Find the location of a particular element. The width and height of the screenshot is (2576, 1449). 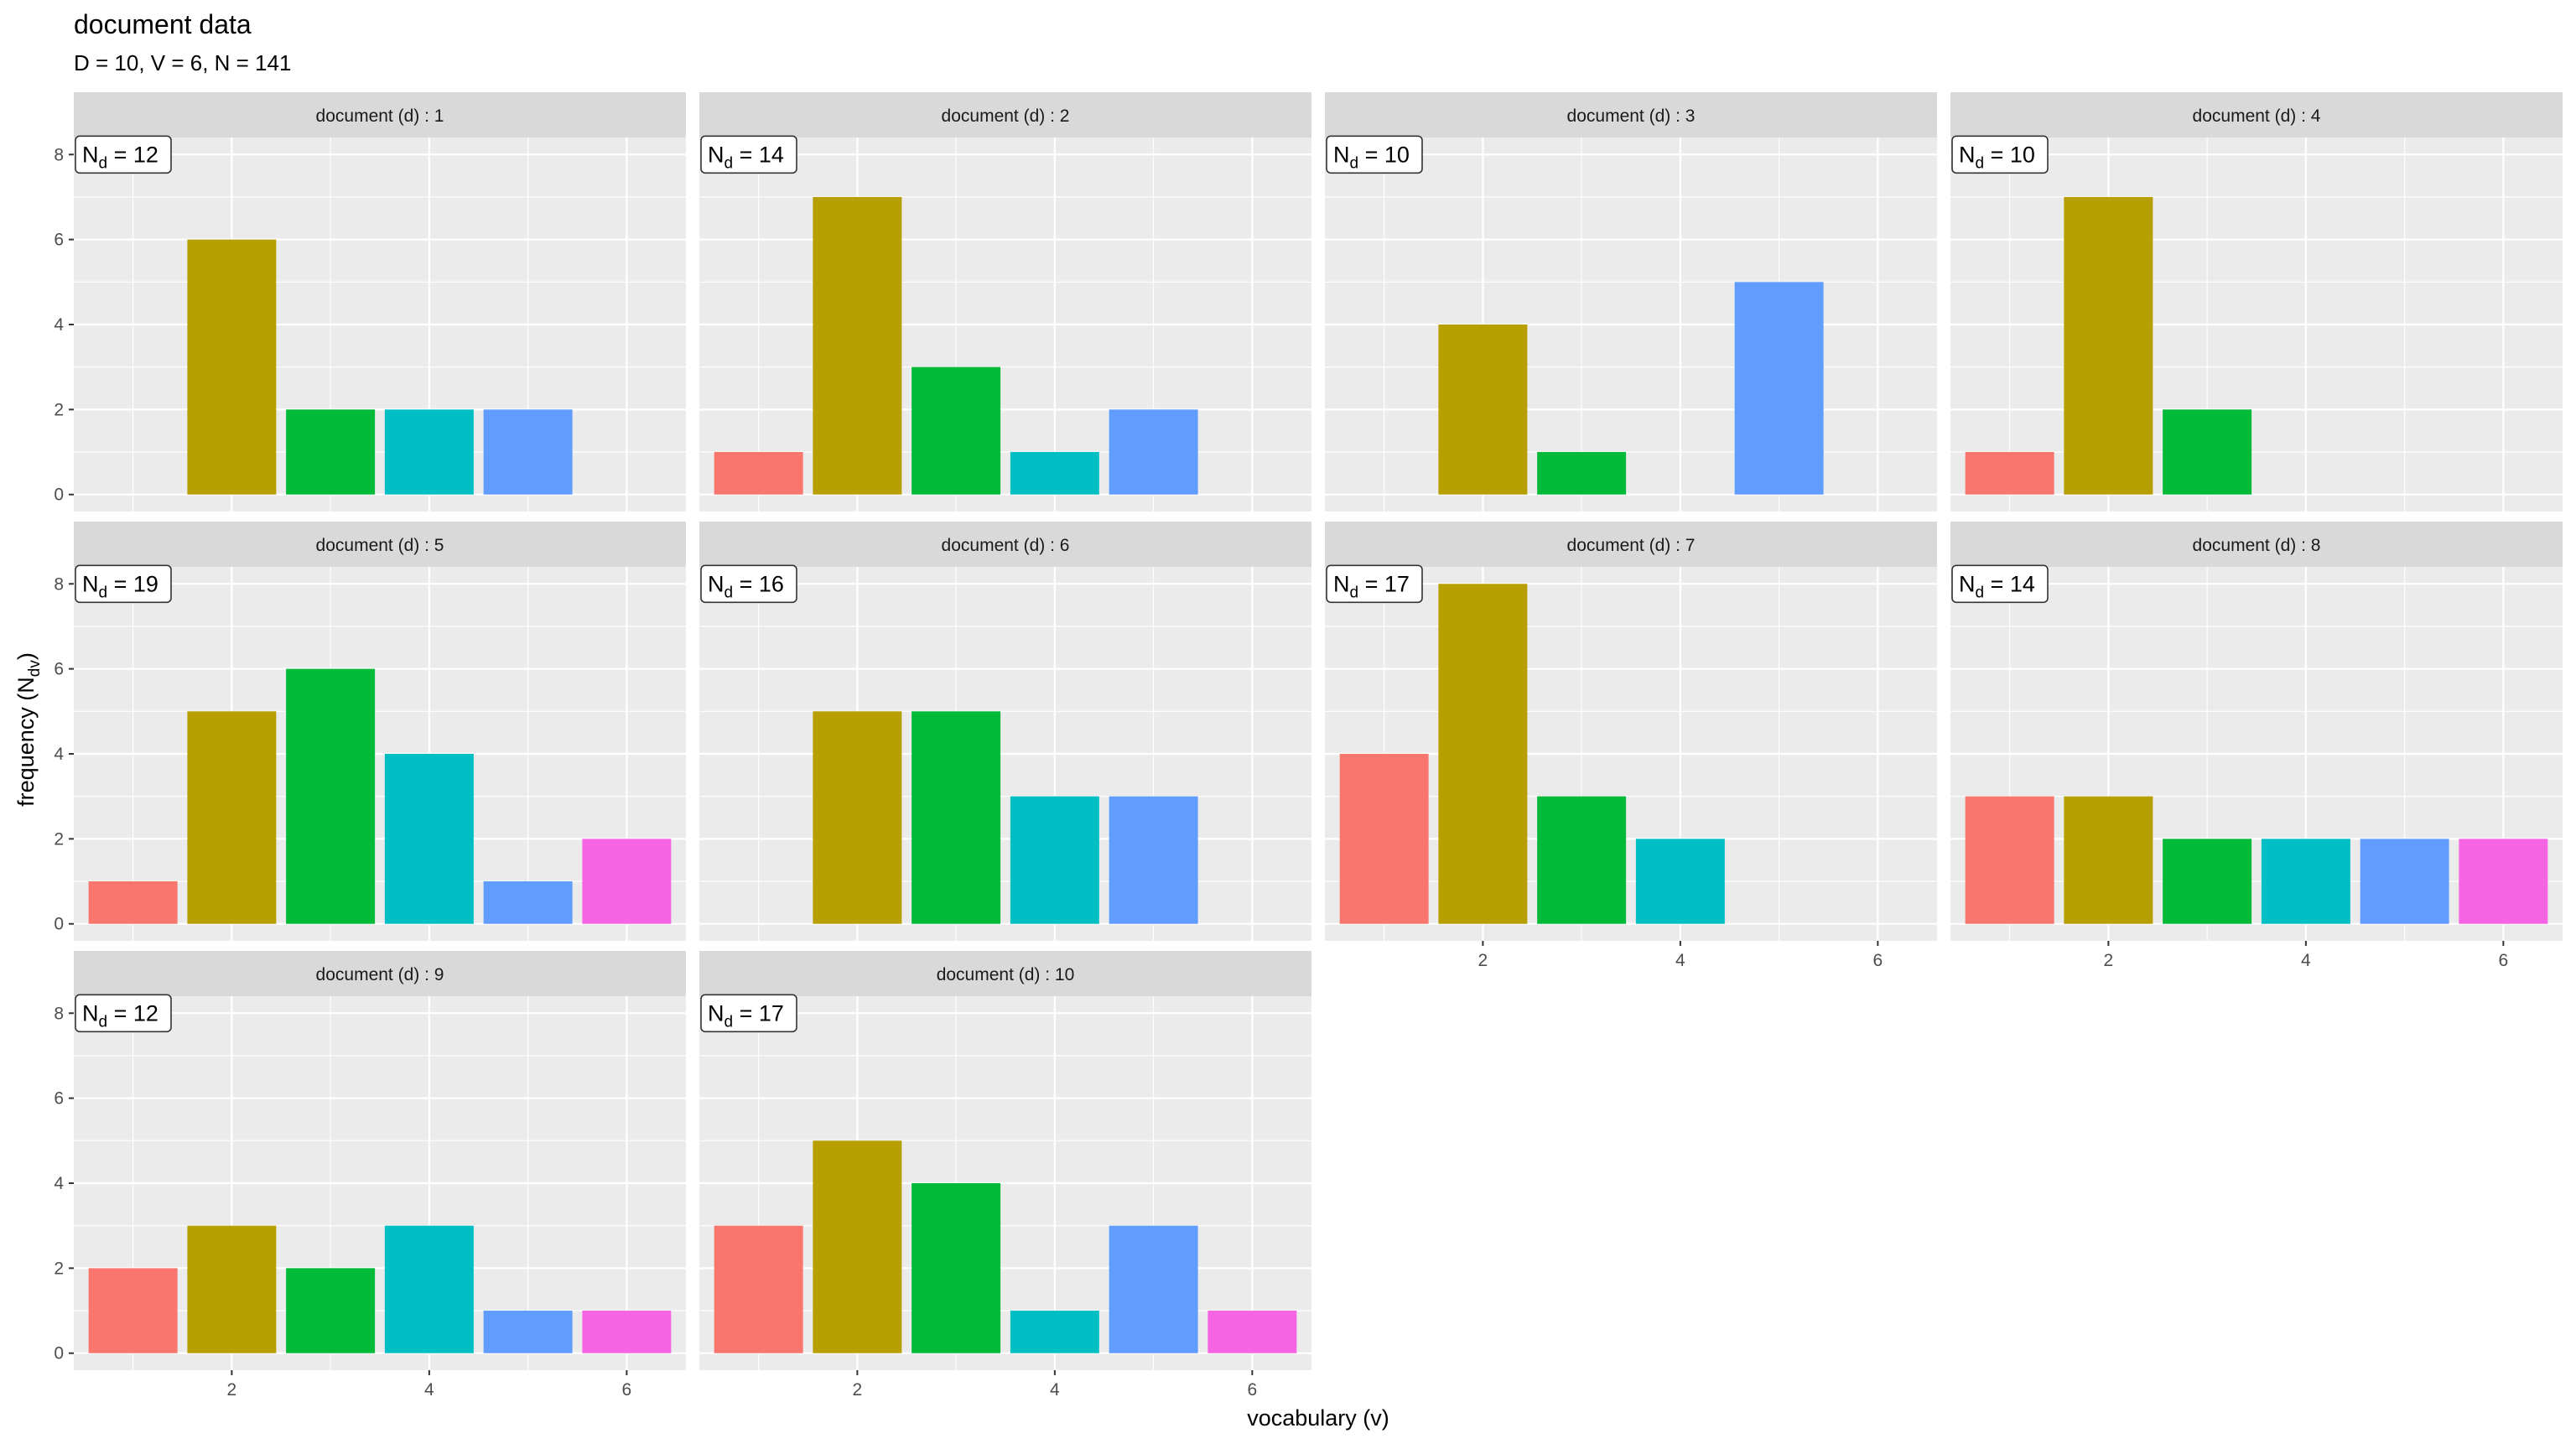

nd-label: Nd = 14 is located at coordinates (2000, 584).